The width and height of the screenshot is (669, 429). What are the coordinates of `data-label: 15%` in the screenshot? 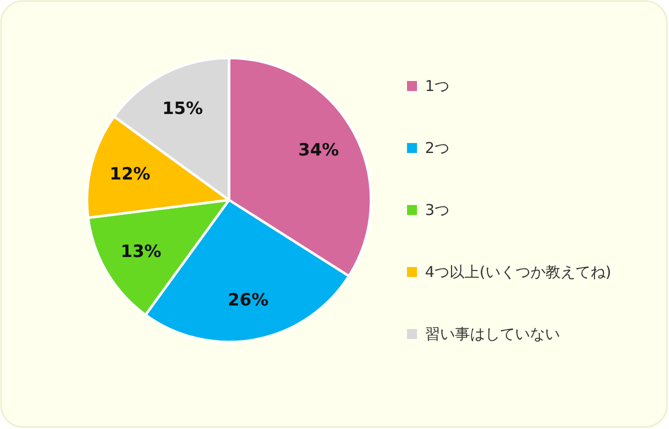 It's located at (182, 108).